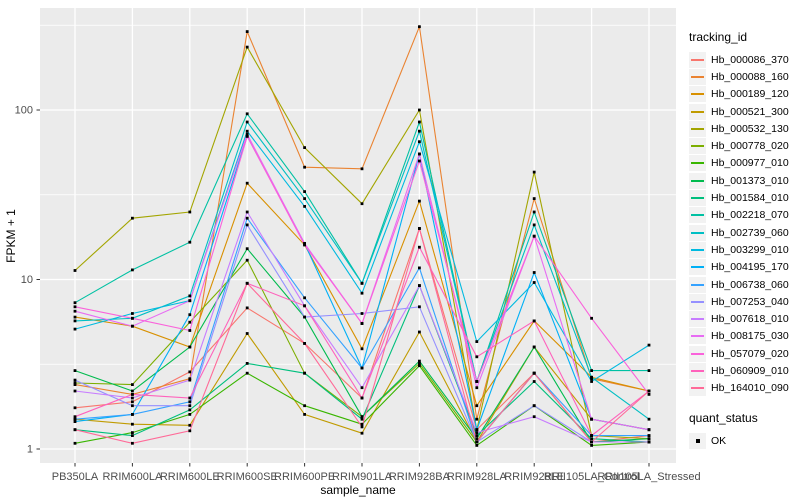 This screenshot has height=500, width=800. What do you see at coordinates (75, 477) in the screenshot?
I see `x-tick-label: PB350LA` at bounding box center [75, 477].